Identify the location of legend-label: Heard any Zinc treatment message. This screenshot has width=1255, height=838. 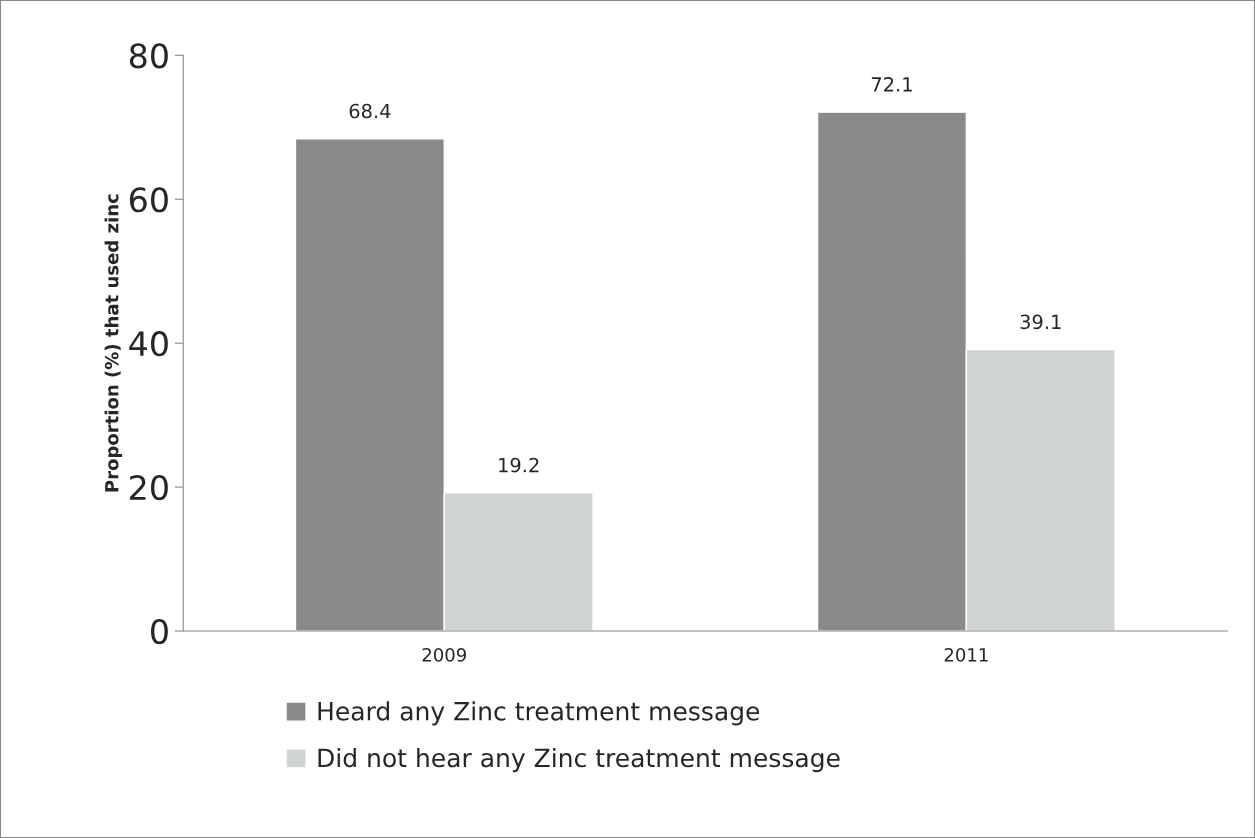
(539, 713).